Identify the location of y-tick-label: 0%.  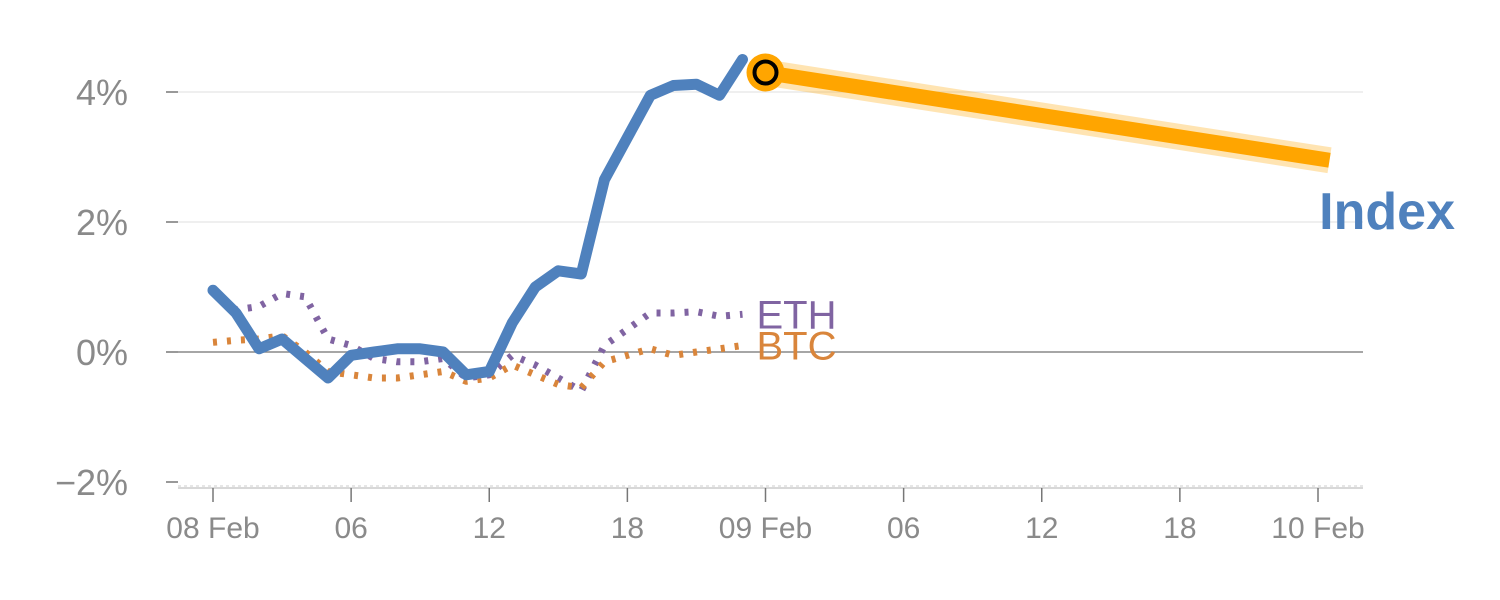
(102, 352).